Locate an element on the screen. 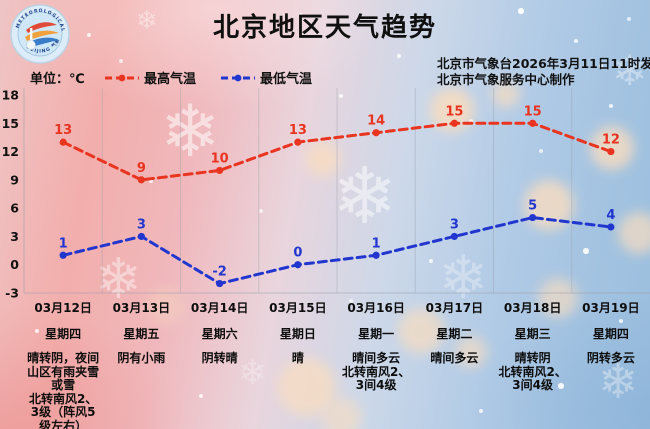 This screenshot has width=650, height=429. y-tick-label: 12 is located at coordinates (10, 151).